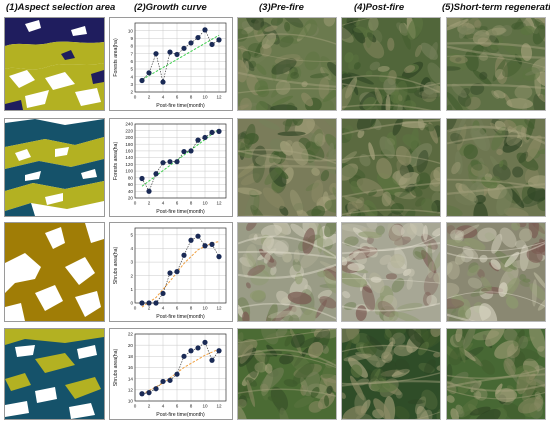 The image size is (550, 429). Describe the element at coordinates (129, 144) in the screenshot. I see `y-tick-label: 180` at that location.